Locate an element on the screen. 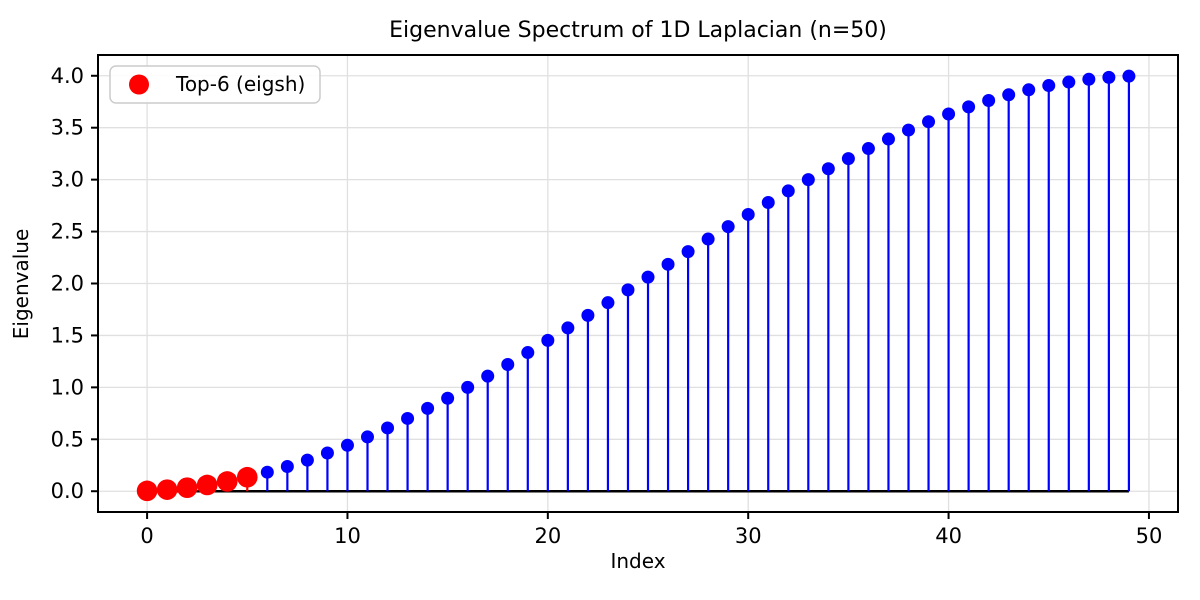 The height and width of the screenshot is (600, 1200). legend-marker-icon is located at coordinates (139, 84).